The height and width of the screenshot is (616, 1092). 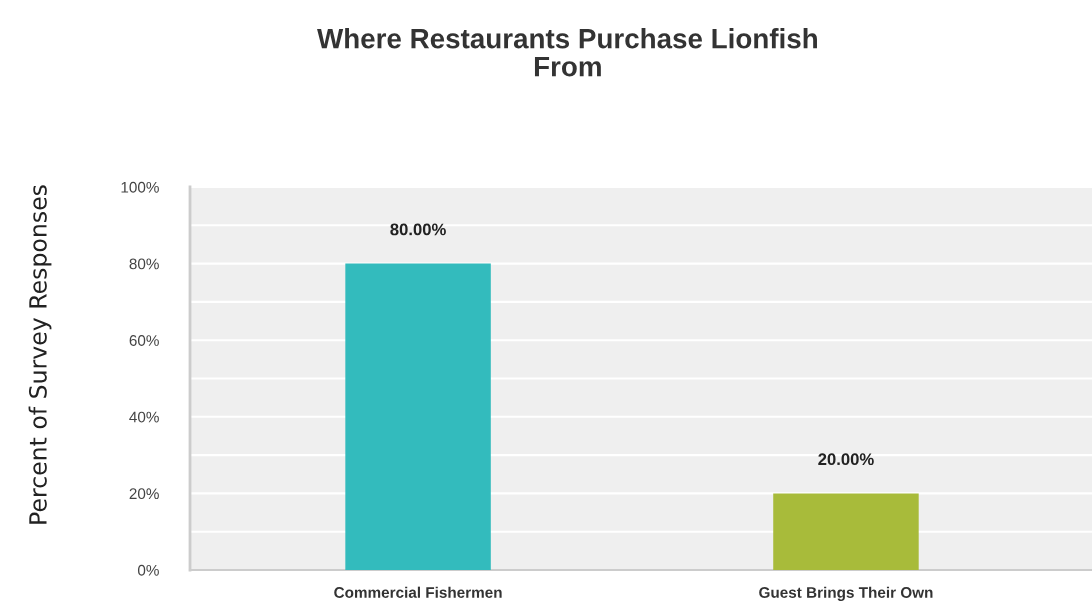 I want to click on y-tick-label: 0%, so click(x=148, y=570).